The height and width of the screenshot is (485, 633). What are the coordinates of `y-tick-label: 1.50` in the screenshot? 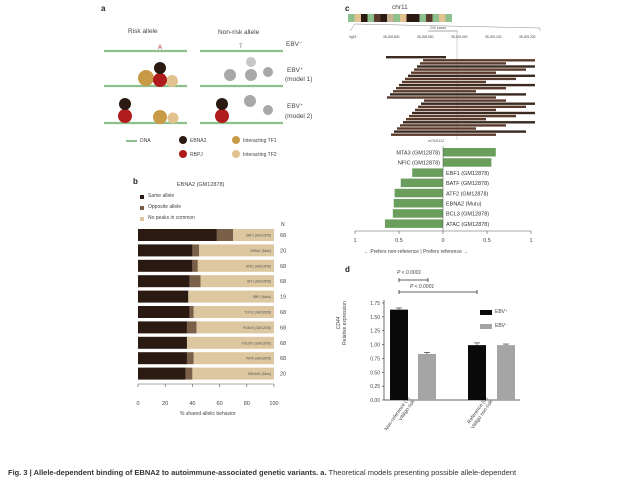 It's located at (375, 318).